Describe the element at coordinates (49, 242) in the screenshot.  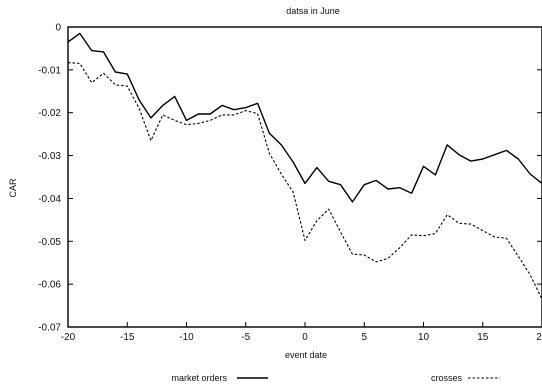
I see `y-tick-label: -0.05` at that location.